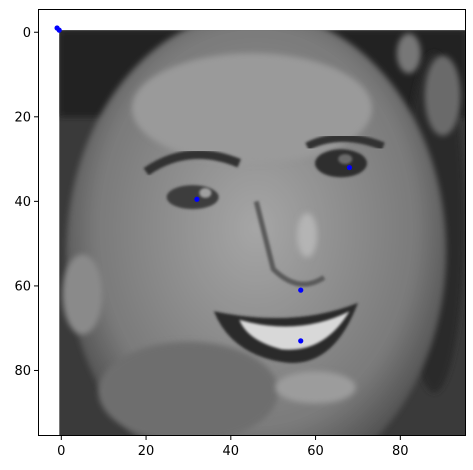 This screenshot has width=473, height=470. What do you see at coordinates (231, 451) in the screenshot?
I see `x-tick-label: 40` at bounding box center [231, 451].